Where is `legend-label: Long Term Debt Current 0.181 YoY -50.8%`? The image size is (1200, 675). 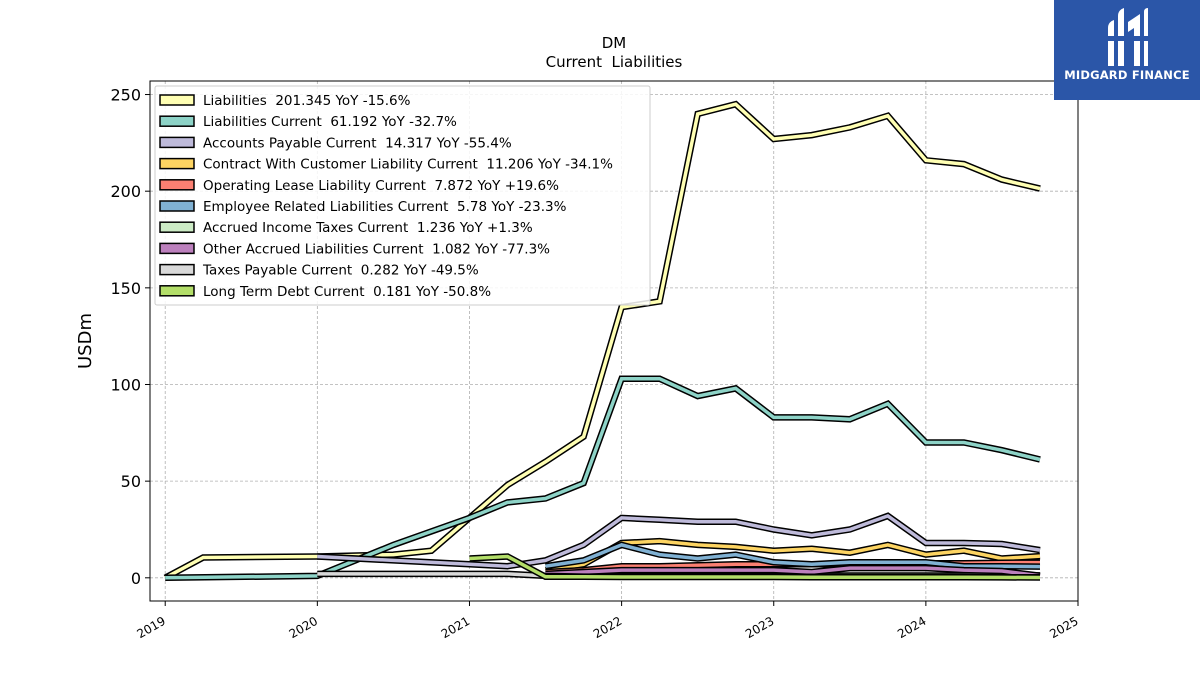
legend-label: Long Term Debt Current 0.181 YoY -50.8% is located at coordinates (347, 292).